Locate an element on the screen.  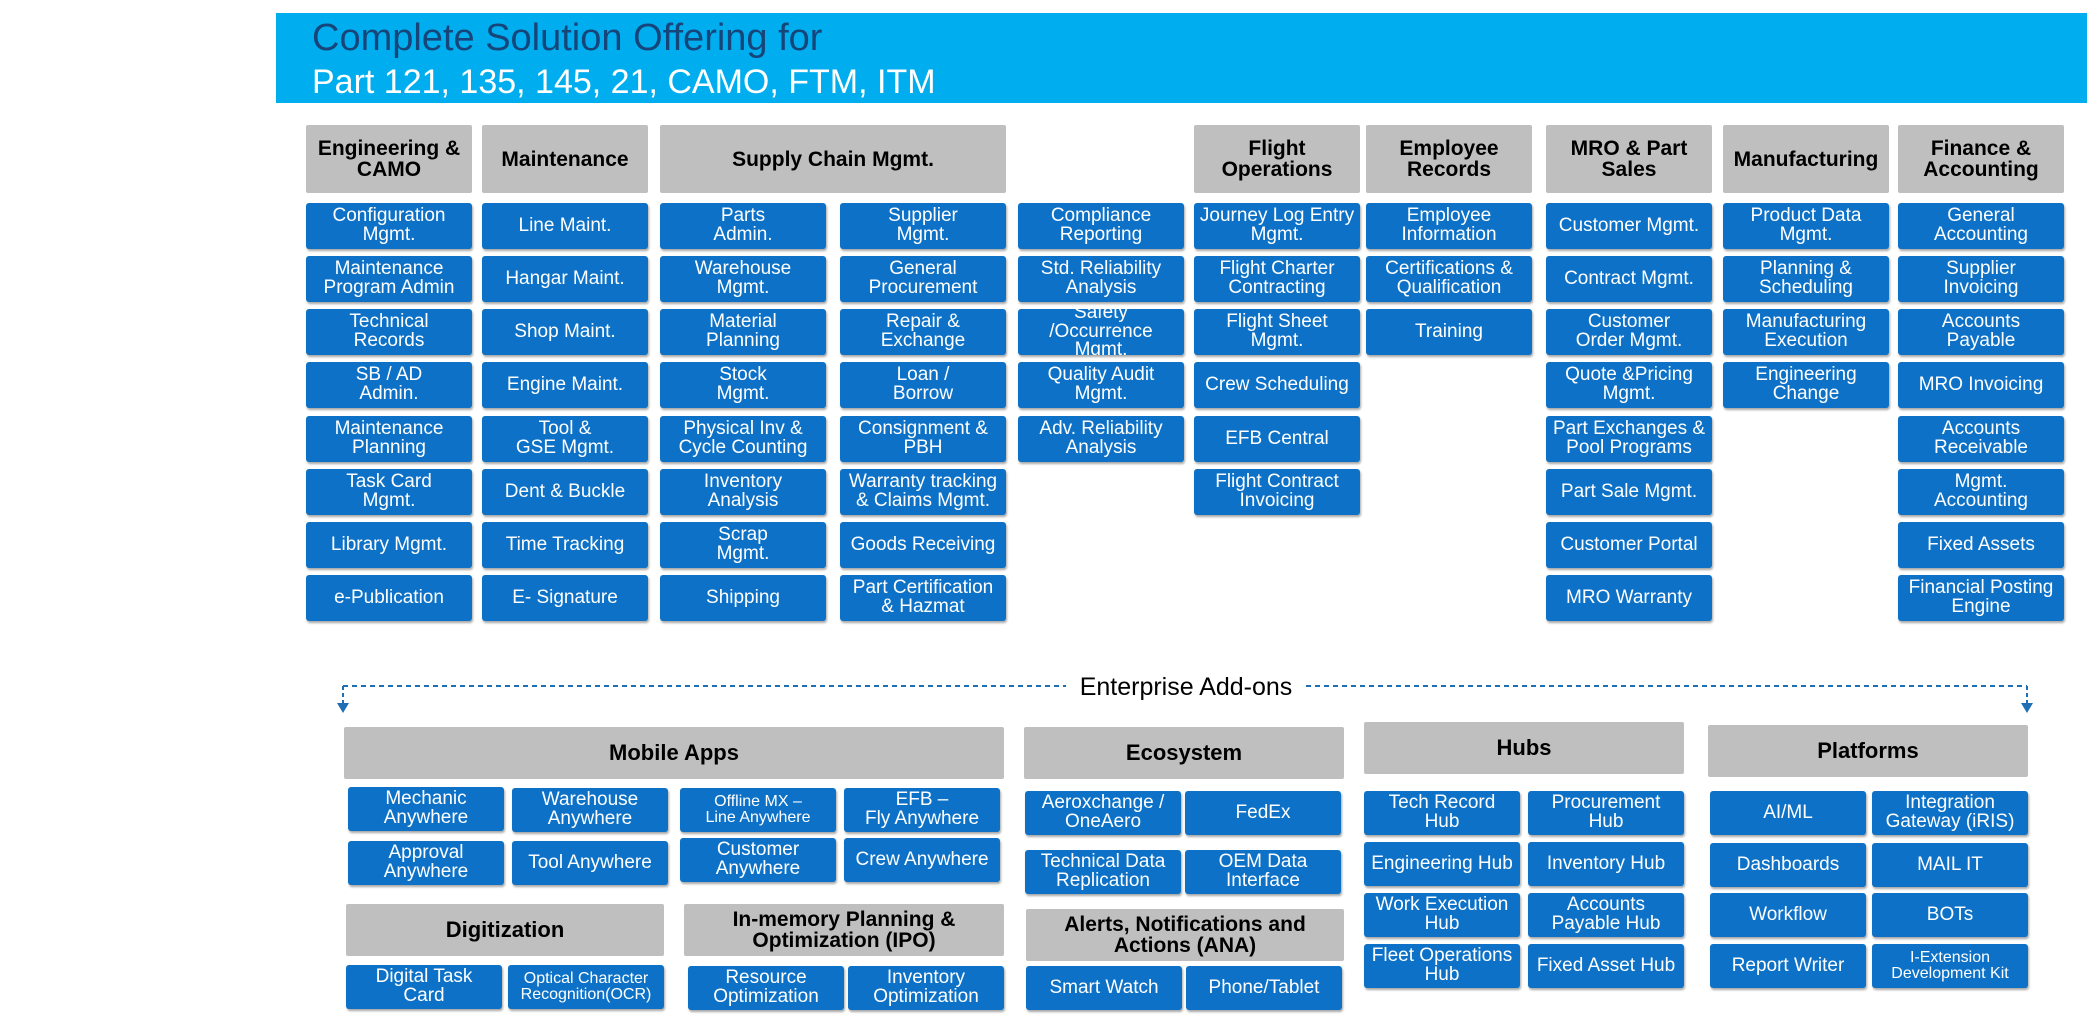
module-warehouse-mgmt: Warehouse Mgmt. is located at coordinates (743, 279).